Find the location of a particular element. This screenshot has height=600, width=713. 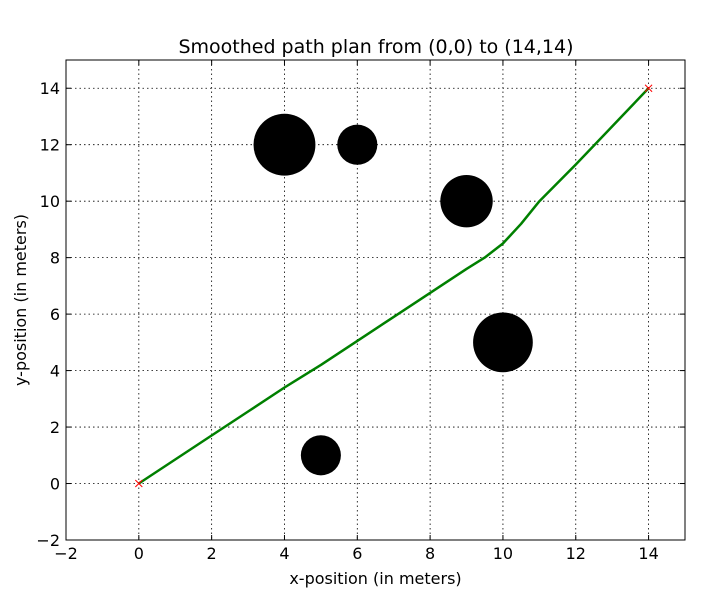

x-tick-label: 10 is located at coordinates (503, 553).